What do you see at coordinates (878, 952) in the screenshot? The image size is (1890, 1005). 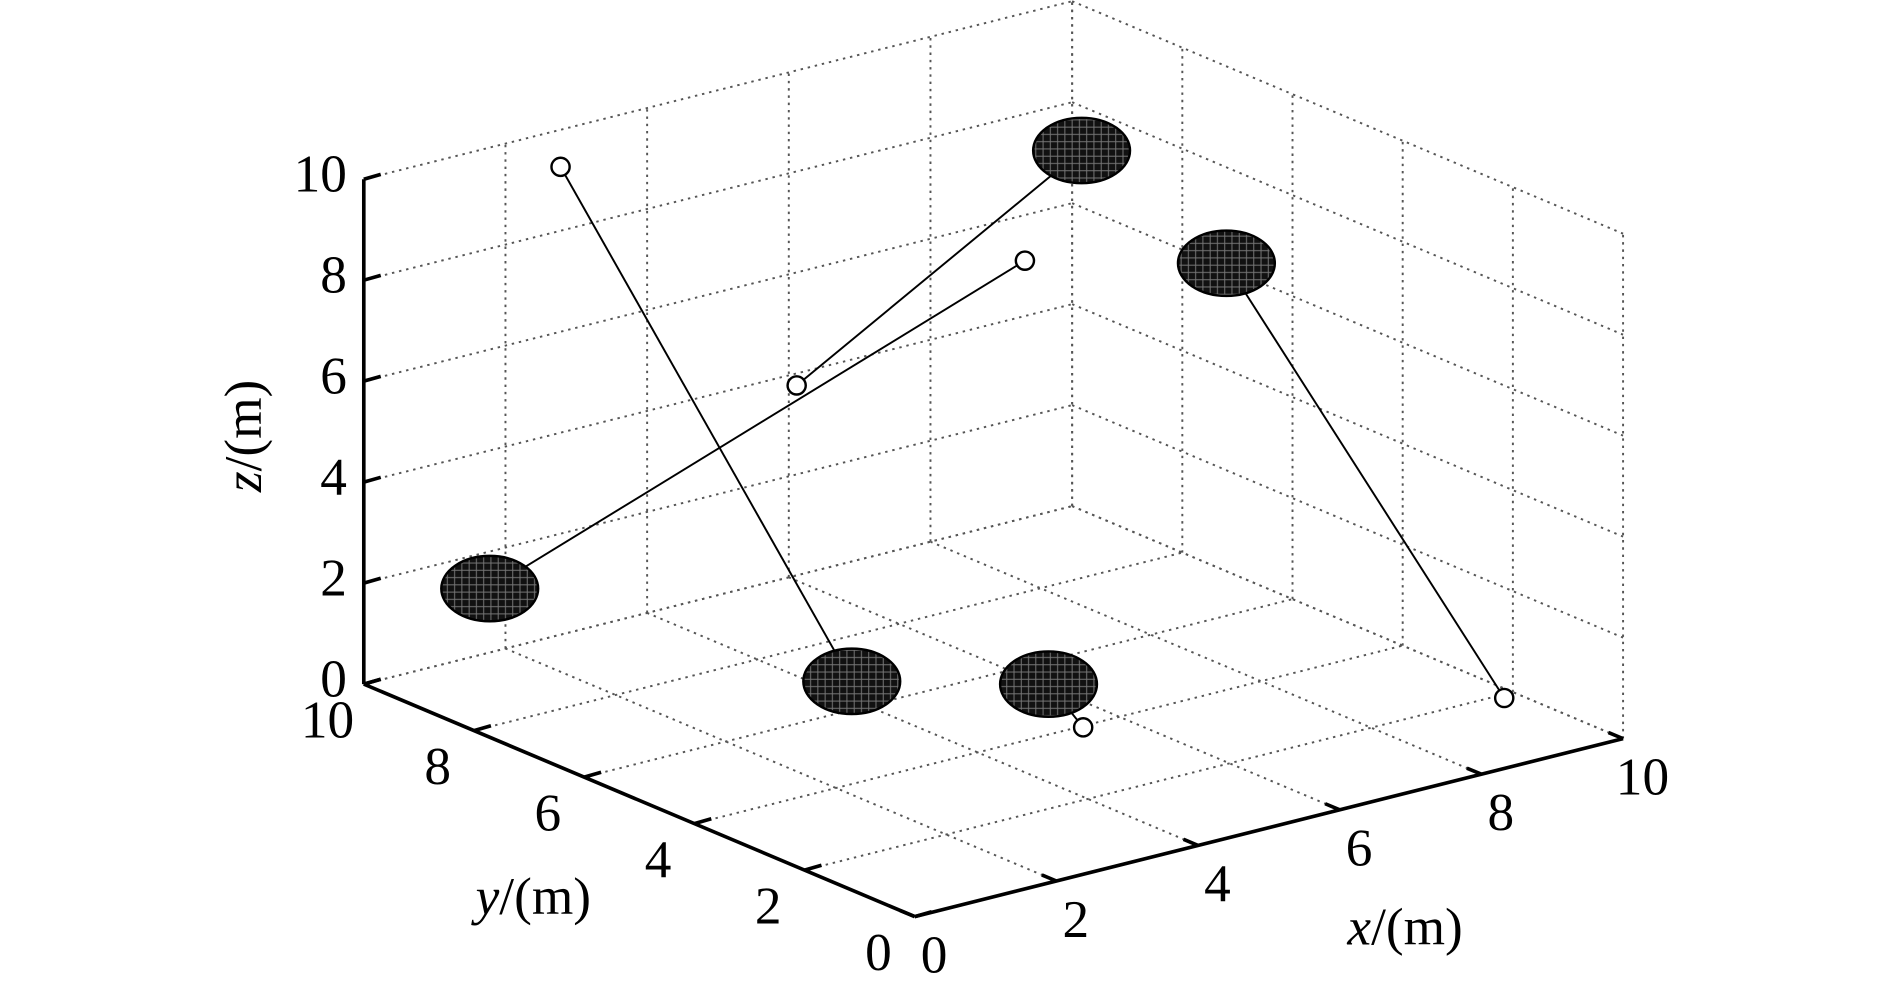 I see `y-tick-label: 0` at bounding box center [878, 952].